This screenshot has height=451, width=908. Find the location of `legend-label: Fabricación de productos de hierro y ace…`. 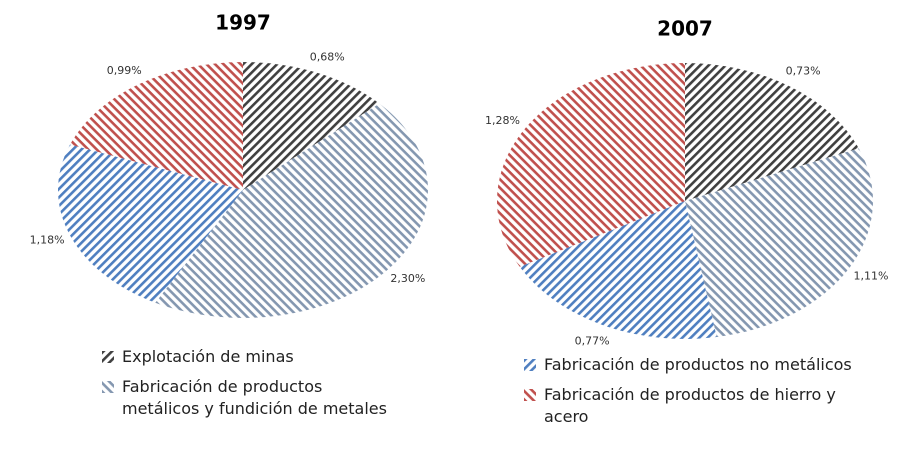

legend-label: Fabricación de productos de hierro y ace… is located at coordinates (690, 405).